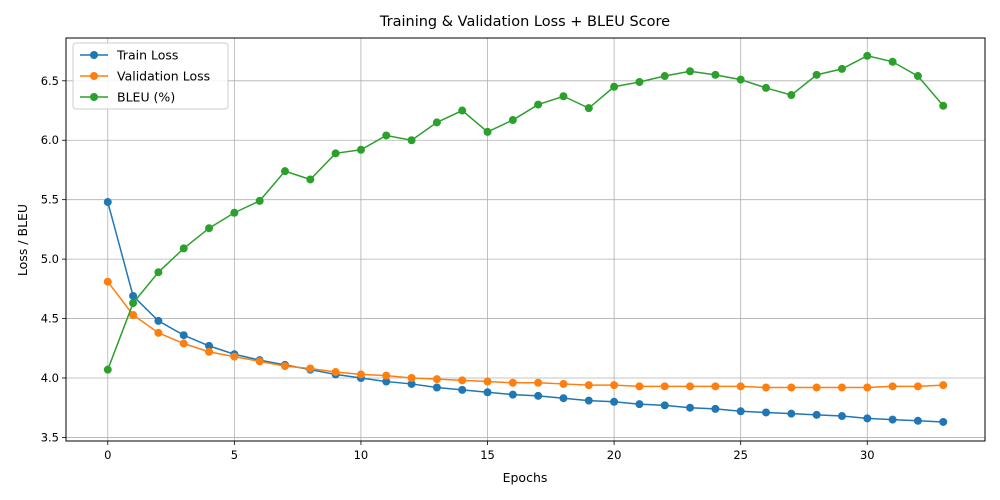 The width and height of the screenshot is (1000, 500). Describe the element at coordinates (107, 455) in the screenshot. I see `x-tick-label: 0` at that location.